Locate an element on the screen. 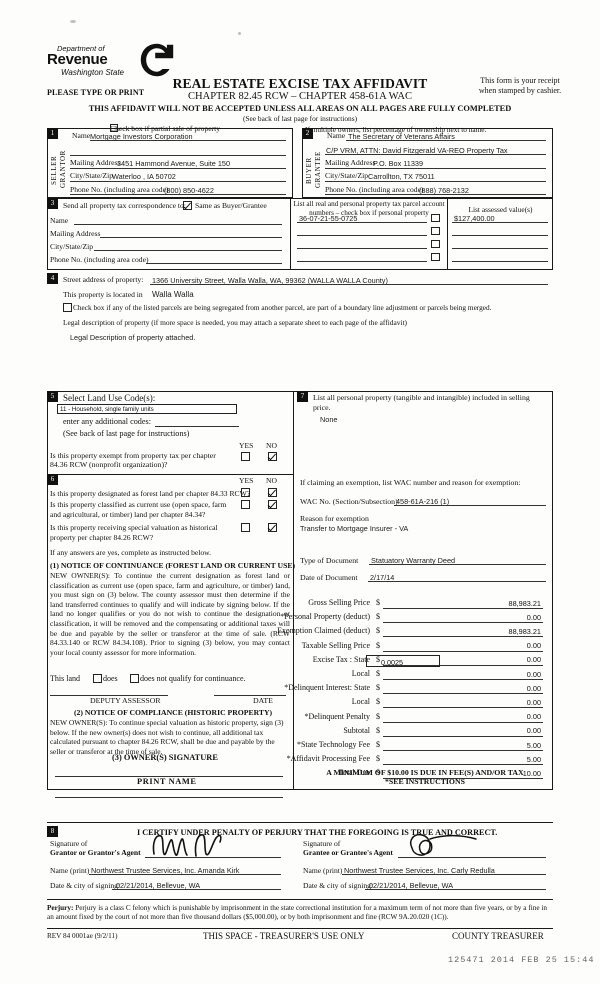  legal-desc-value: Legal Description of property attached. is located at coordinates (133, 337).